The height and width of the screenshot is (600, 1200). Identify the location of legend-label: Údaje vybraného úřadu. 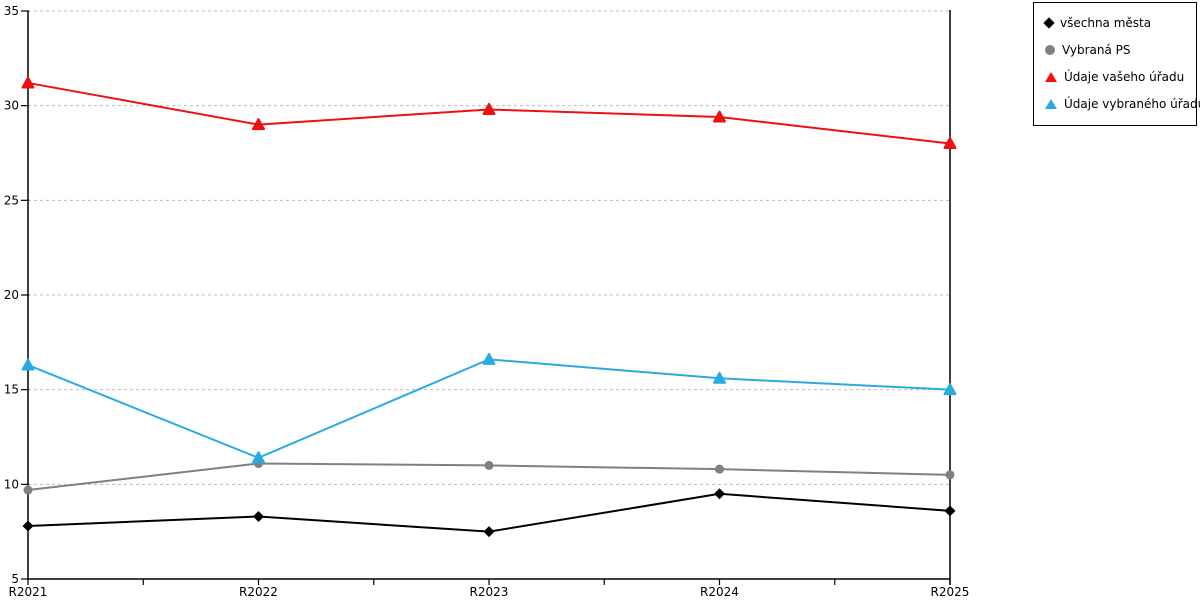
(1132, 103).